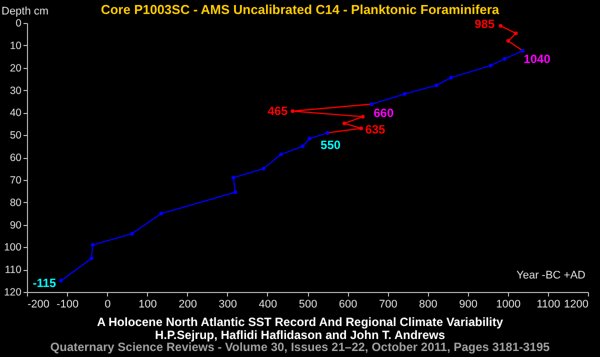  Describe the element at coordinates (428, 304) in the screenshot. I see `x-tick-label: 800` at that location.